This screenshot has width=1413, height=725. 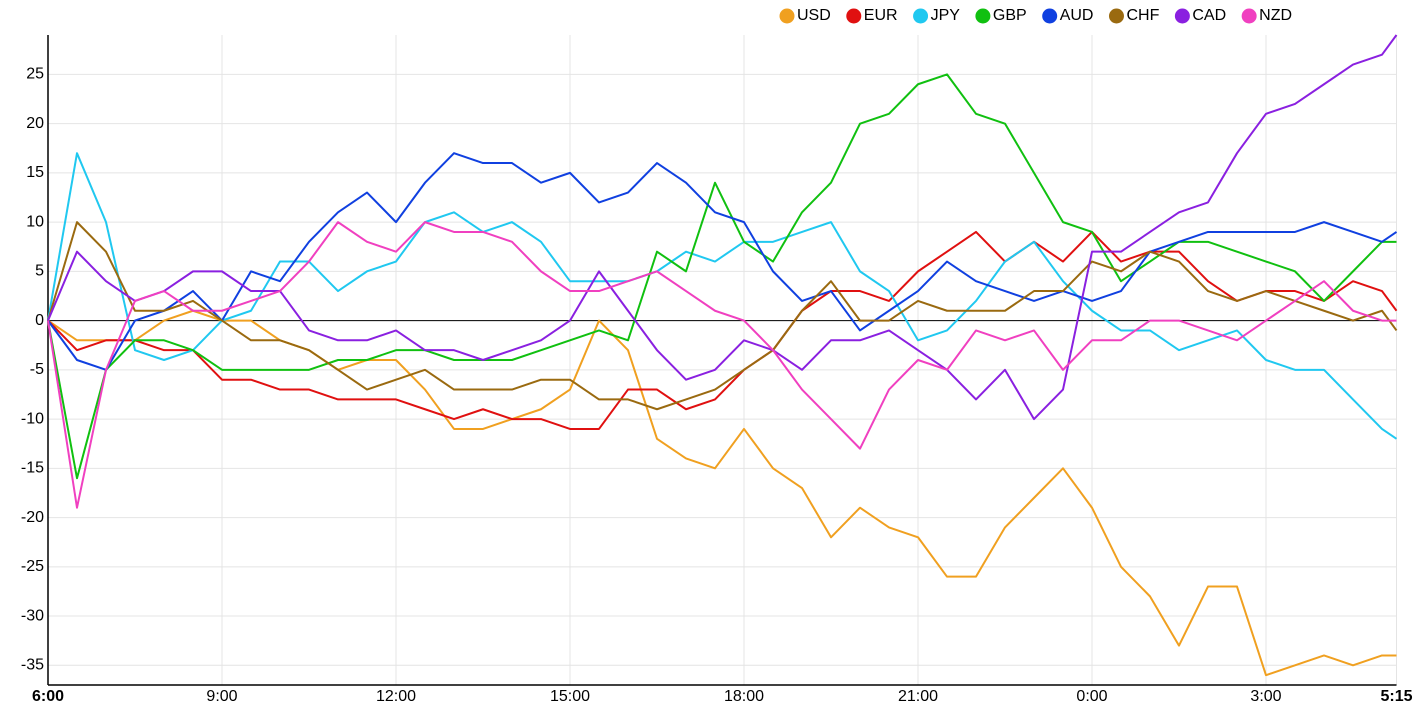 What do you see at coordinates (39, 271) in the screenshot?
I see `y-tick-label: 5` at bounding box center [39, 271].